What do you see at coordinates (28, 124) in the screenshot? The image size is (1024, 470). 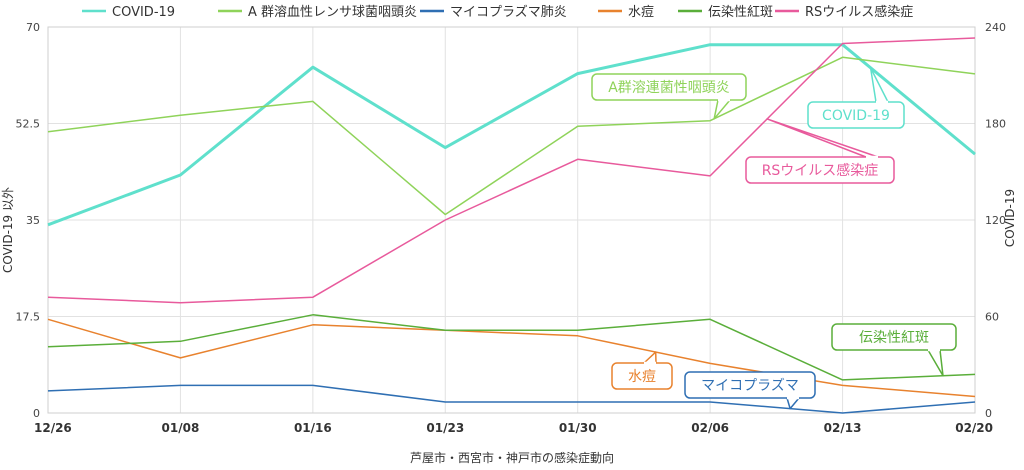 I see `y-left-tick-label: 52.5` at bounding box center [28, 124].